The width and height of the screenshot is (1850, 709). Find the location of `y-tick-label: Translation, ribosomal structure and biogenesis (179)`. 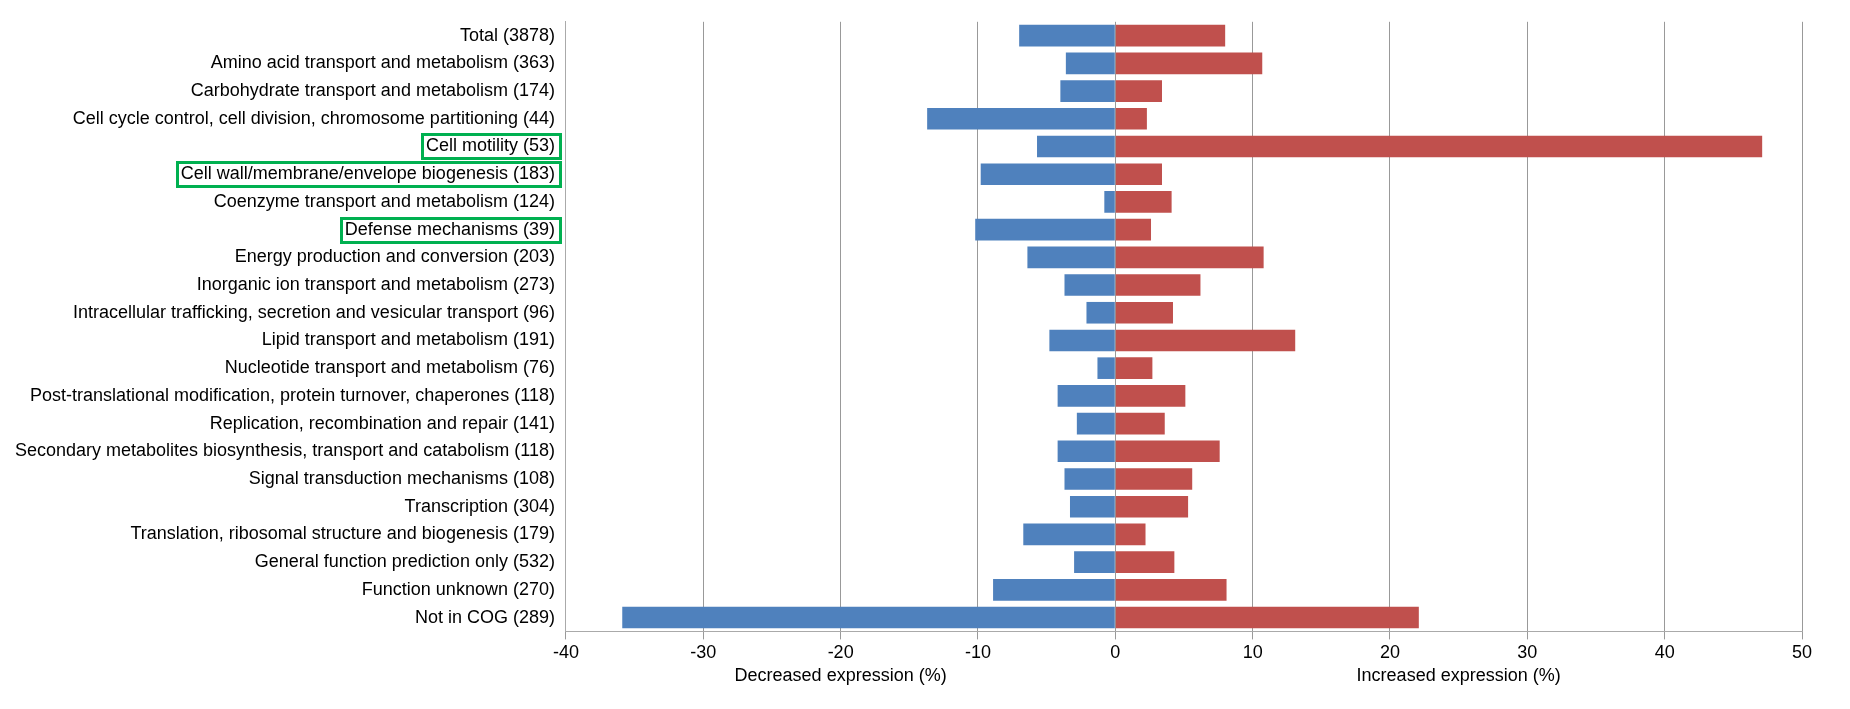

y-tick-label: Translation, ribosomal structure and biogenesis (179) is located at coordinates (342, 533).